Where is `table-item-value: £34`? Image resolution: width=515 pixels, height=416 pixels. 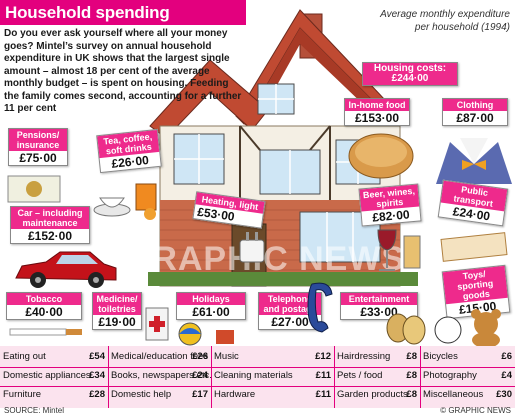 table-item-value: £34 is located at coordinates (97, 375).